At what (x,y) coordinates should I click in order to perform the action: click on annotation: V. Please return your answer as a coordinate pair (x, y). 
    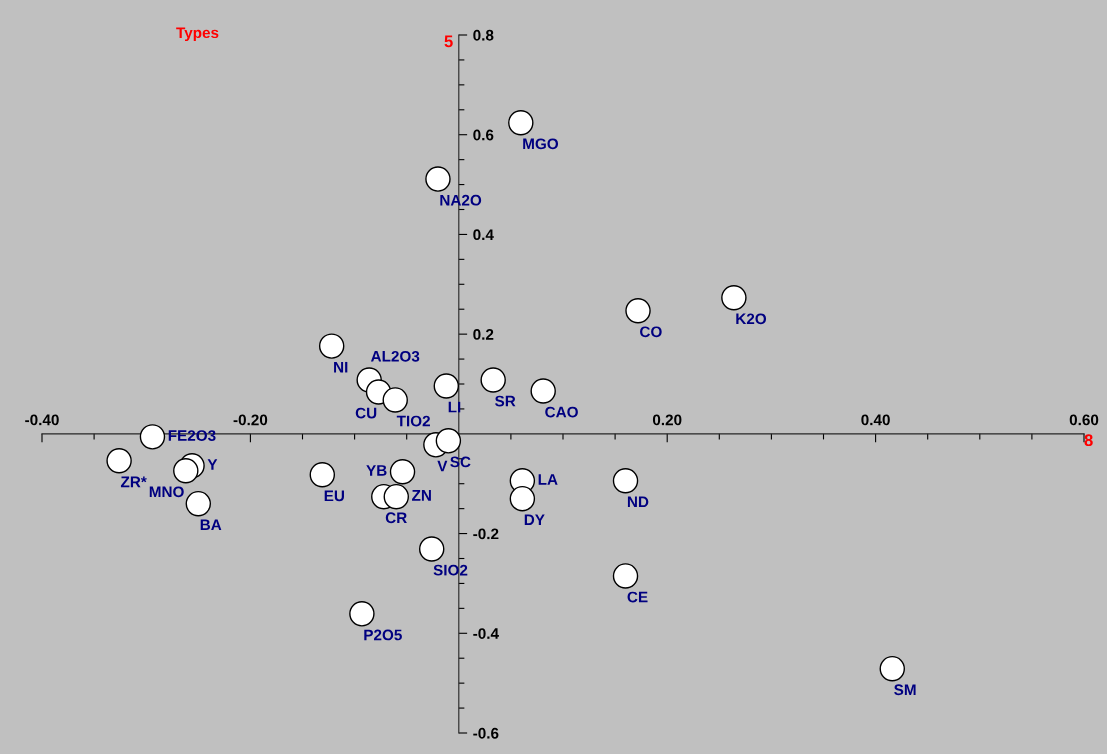
    Looking at the image, I should click on (442, 466).